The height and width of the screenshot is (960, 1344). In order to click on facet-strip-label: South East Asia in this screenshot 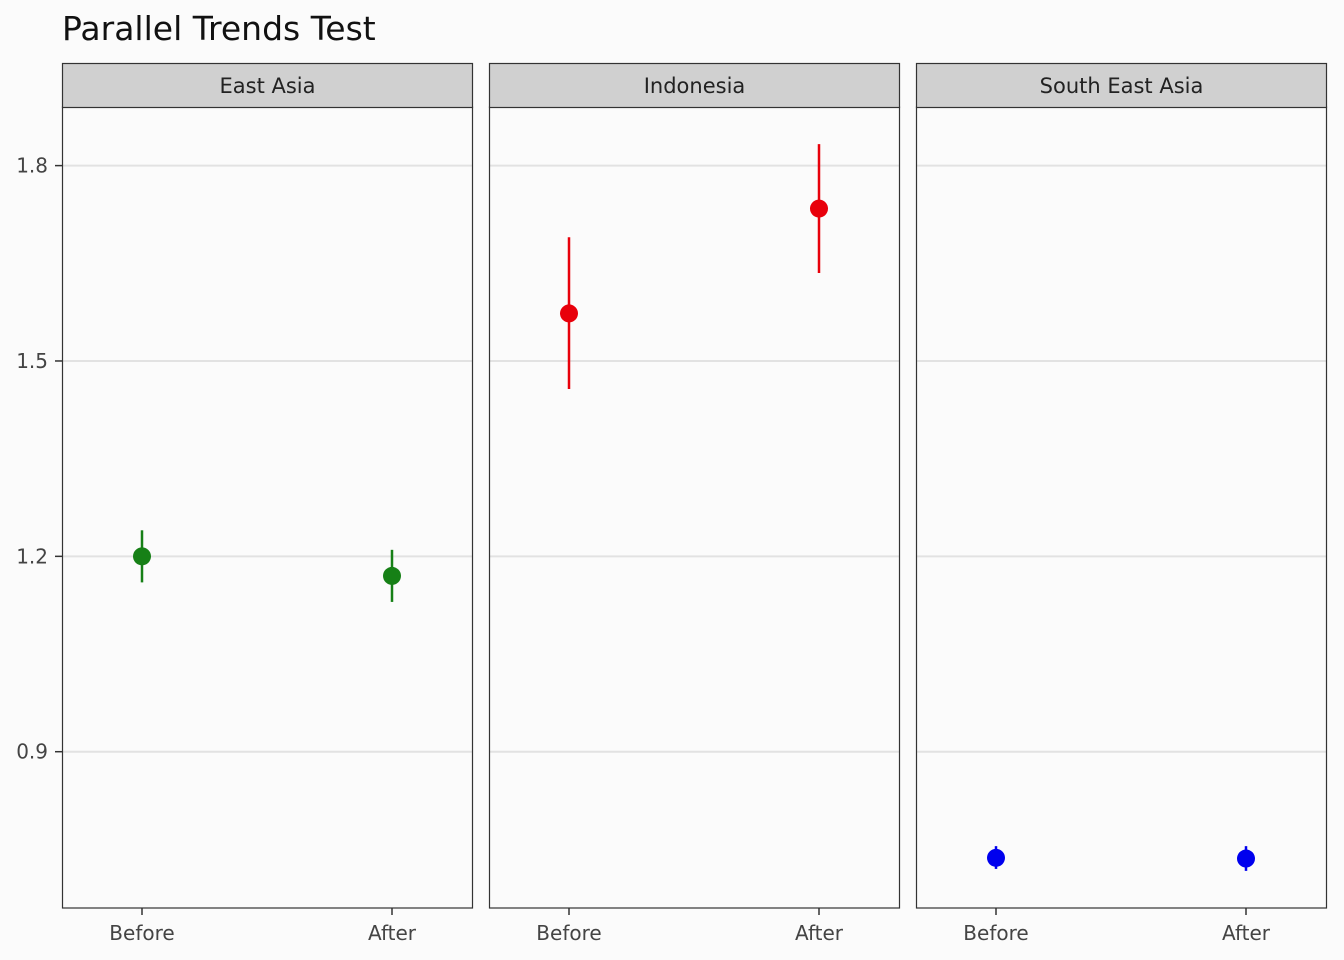, I will do `click(1122, 86)`.